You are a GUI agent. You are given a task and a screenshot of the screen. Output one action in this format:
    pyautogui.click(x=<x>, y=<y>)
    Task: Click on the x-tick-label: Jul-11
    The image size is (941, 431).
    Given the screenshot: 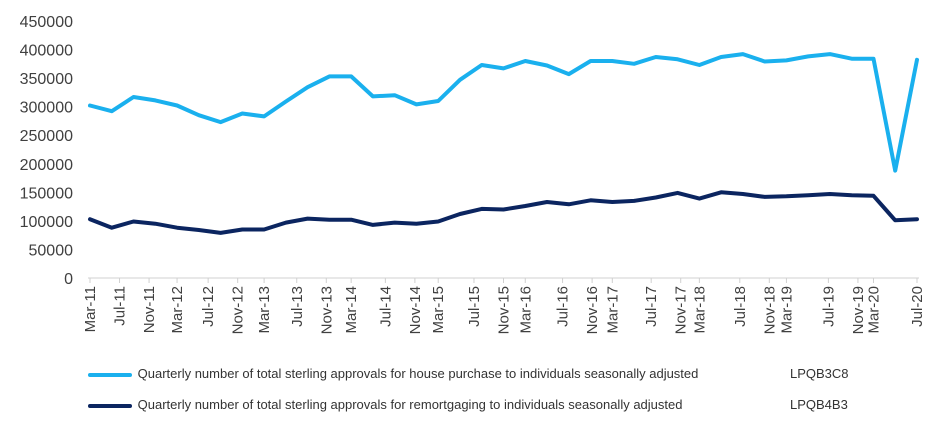 What is the action you would take?
    pyautogui.click(x=120, y=306)
    